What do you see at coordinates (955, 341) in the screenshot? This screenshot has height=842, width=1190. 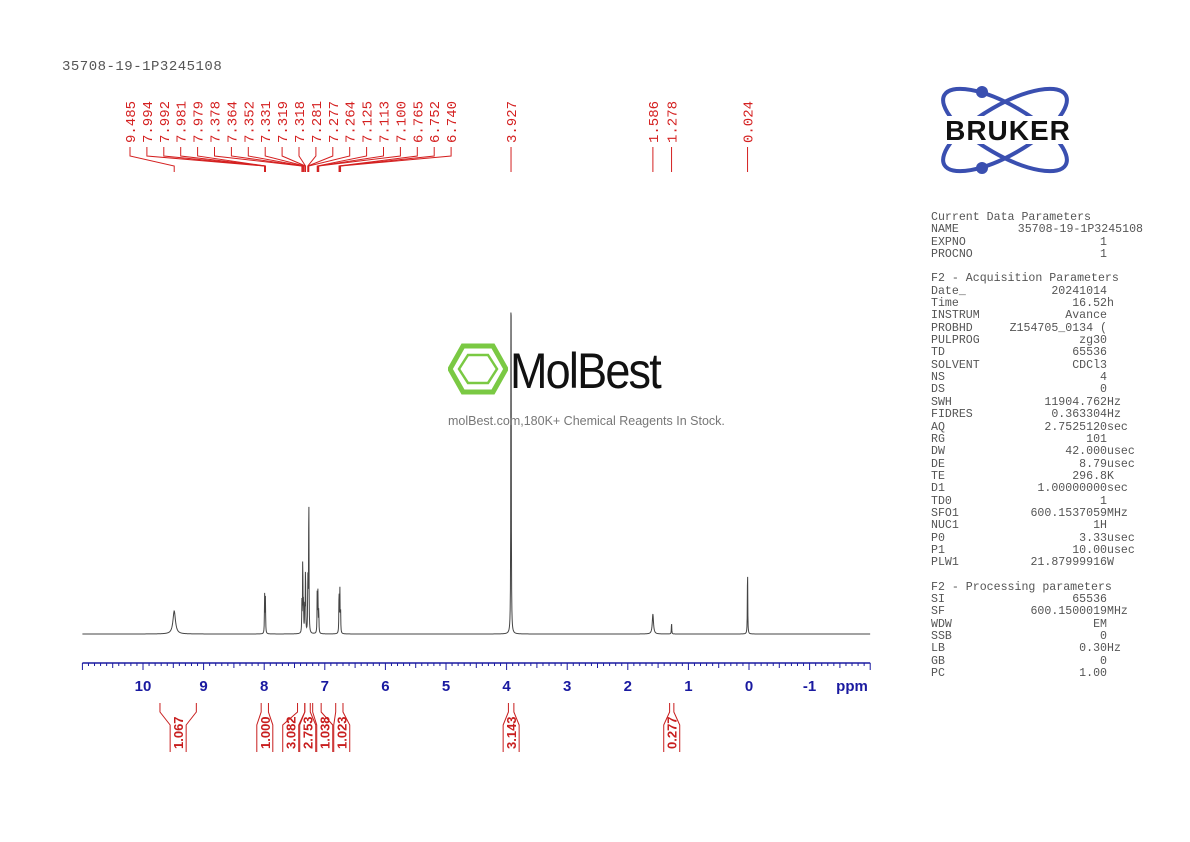 I see `parameter-key: PULPROG` at bounding box center [955, 341].